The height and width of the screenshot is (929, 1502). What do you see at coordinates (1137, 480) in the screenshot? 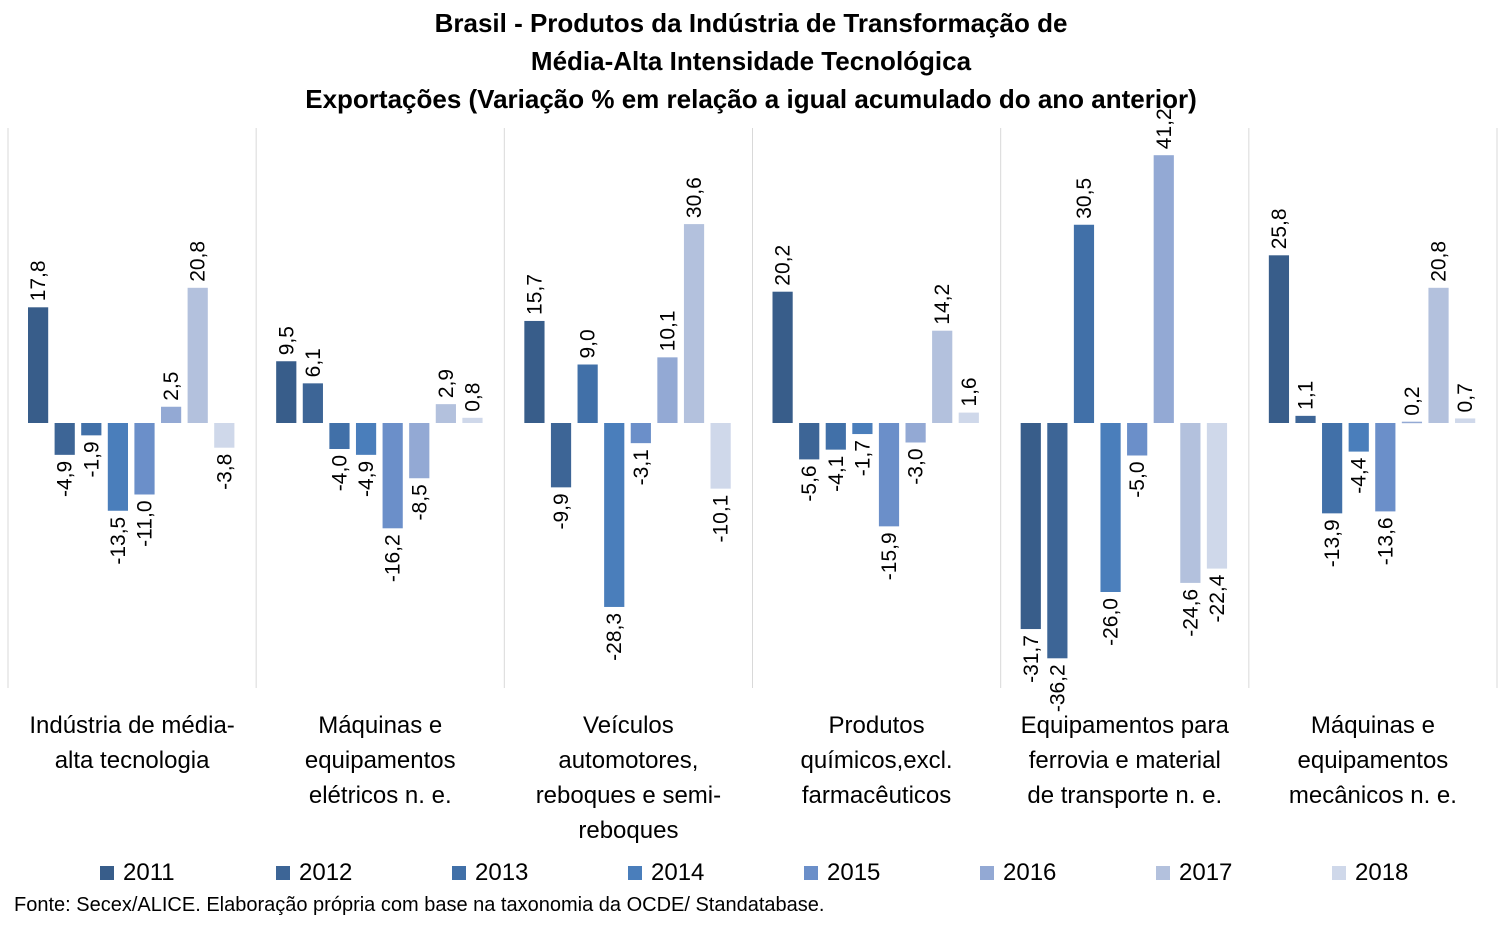
I see `data-label-2015-cat-5: -5,0` at bounding box center [1137, 480].